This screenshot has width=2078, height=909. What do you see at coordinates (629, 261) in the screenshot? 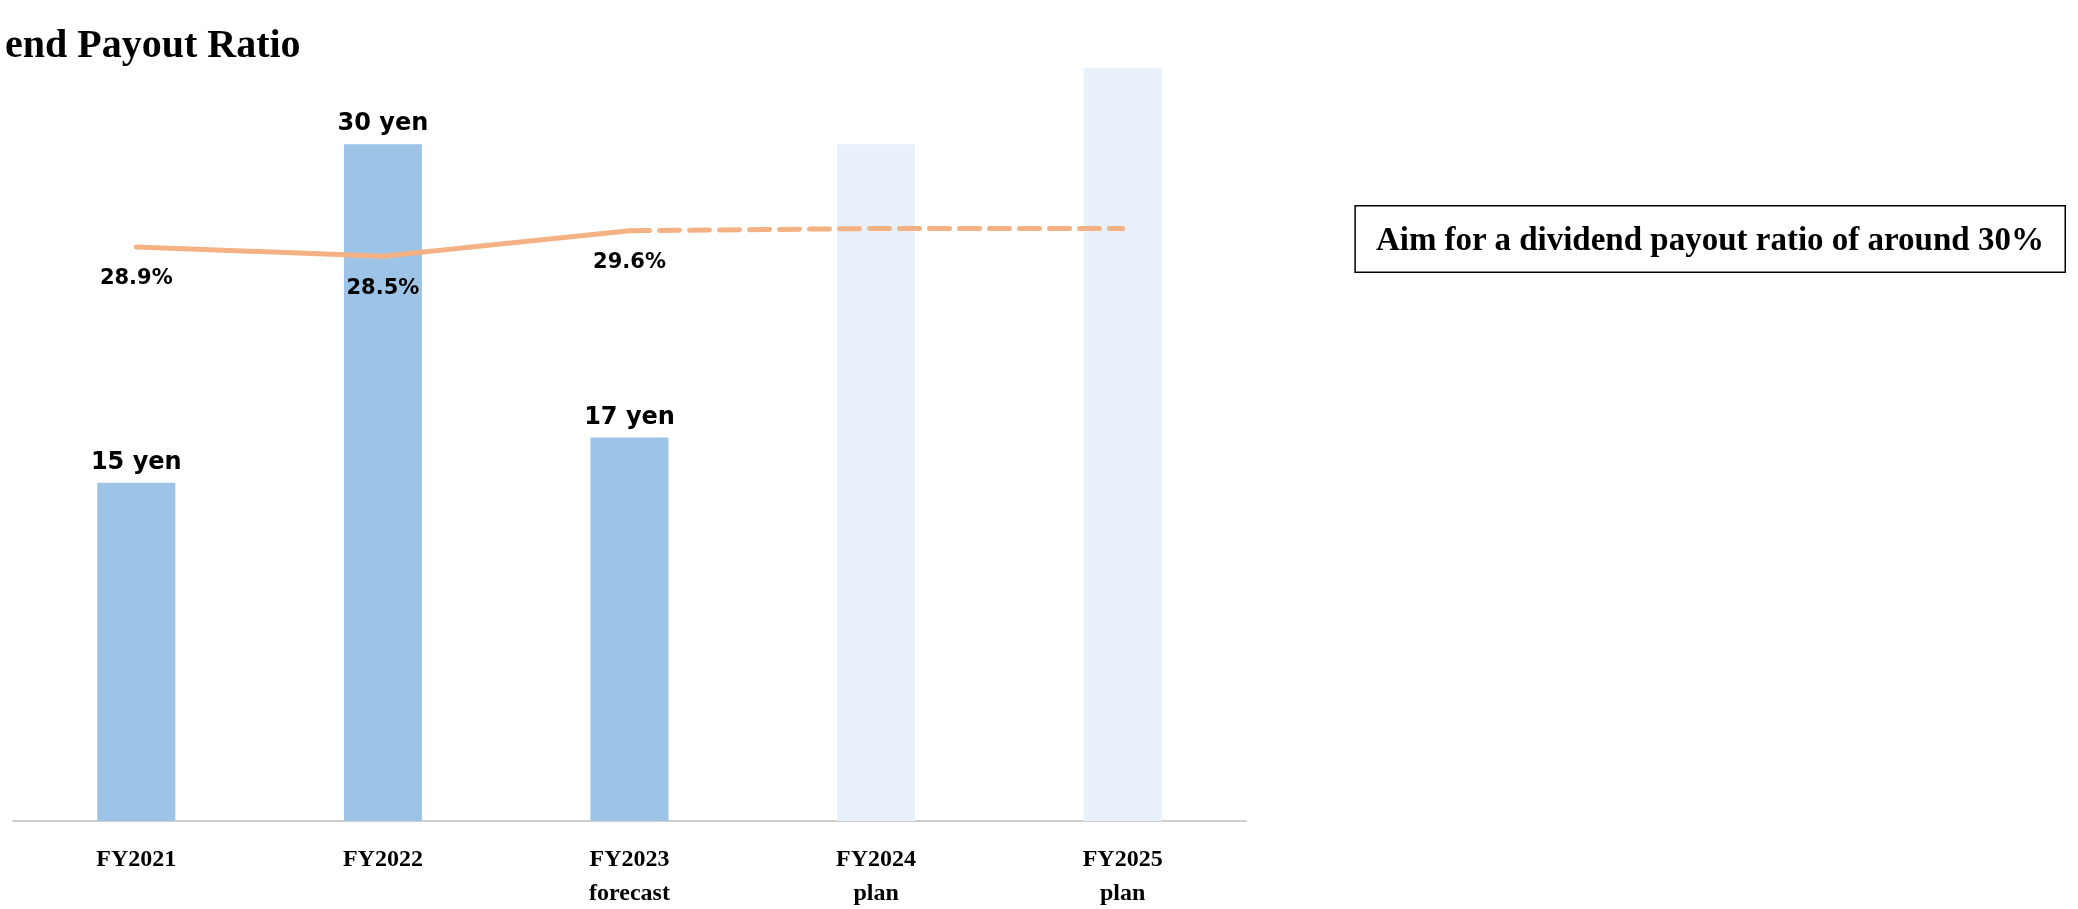
I see `data-label: 29.6%` at bounding box center [629, 261].